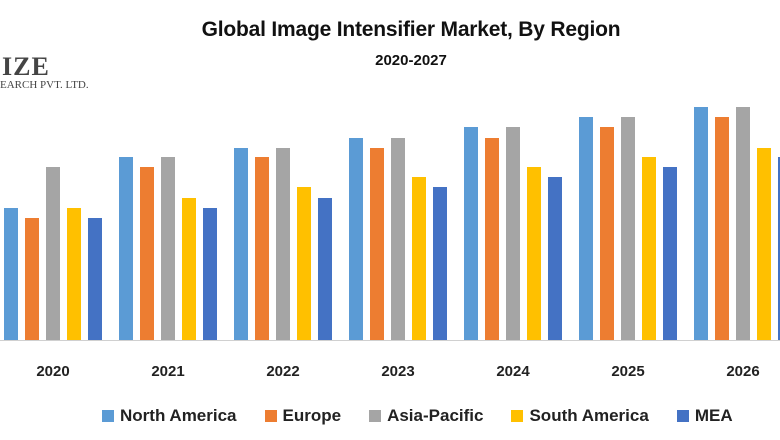 The width and height of the screenshot is (780, 440). I want to click on x-tick-label: 2026, so click(742, 371).